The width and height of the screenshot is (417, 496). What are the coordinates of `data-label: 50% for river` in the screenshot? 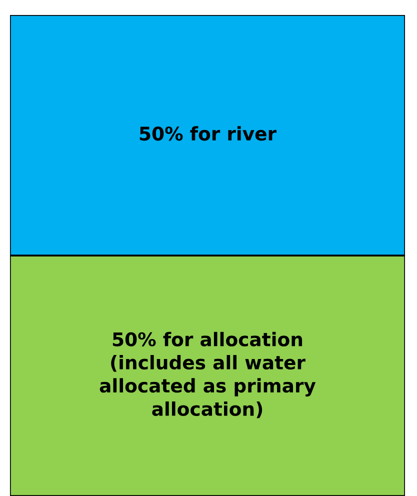 It's located at (208, 133).